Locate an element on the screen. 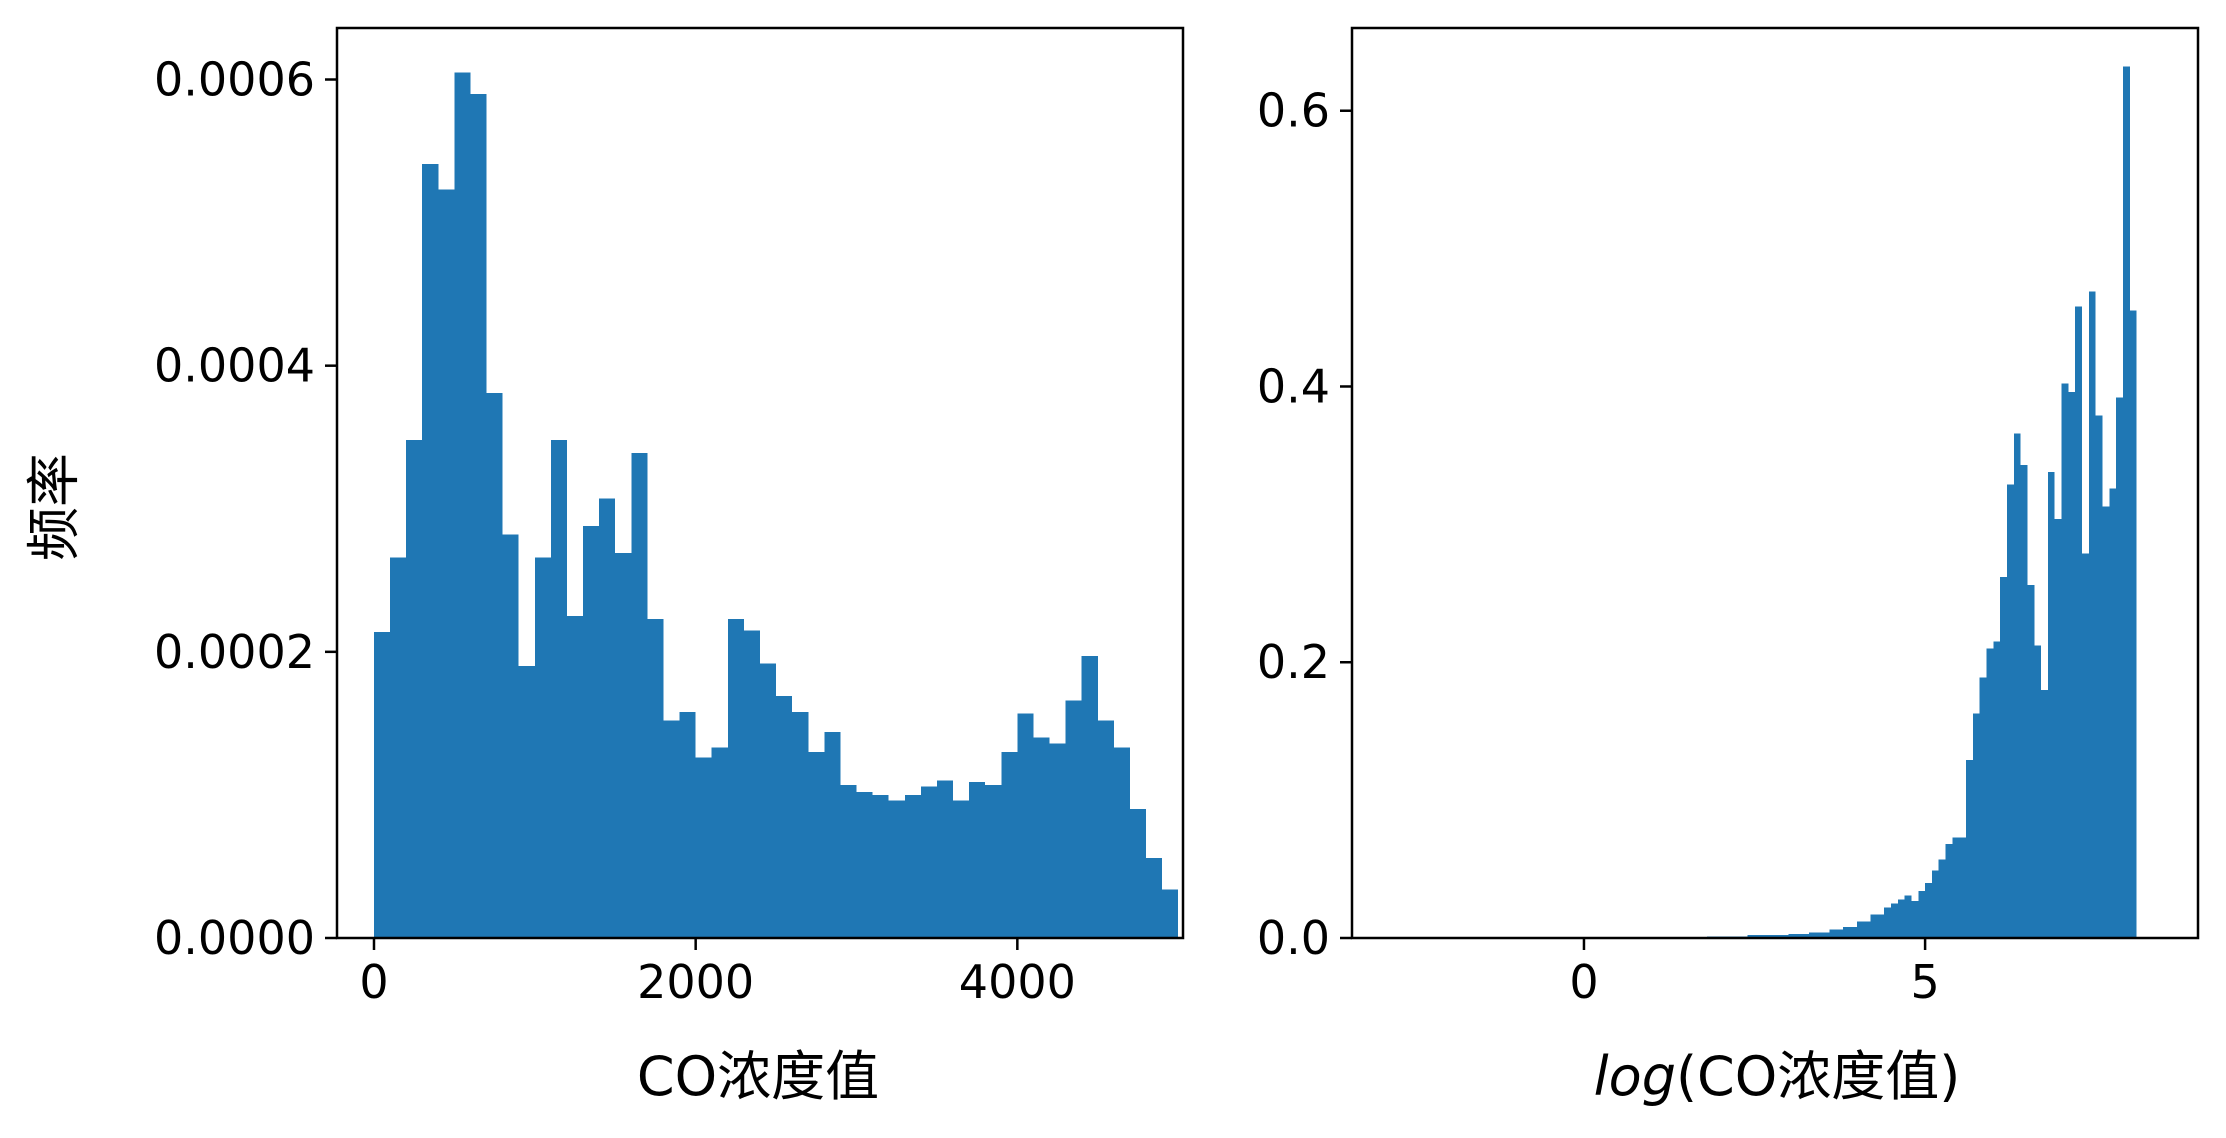 The width and height of the screenshot is (2226, 1138). left-y-tick-label-1: 0.0002 is located at coordinates (234, 652).